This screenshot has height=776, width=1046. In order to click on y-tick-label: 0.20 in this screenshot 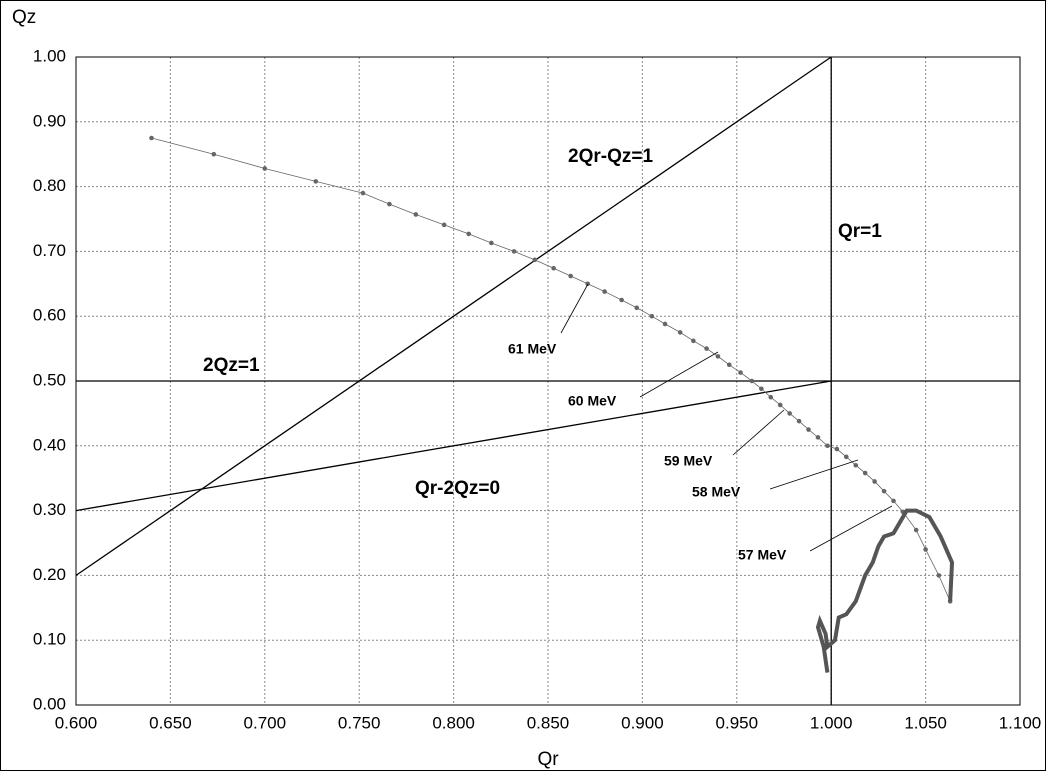, I will do `click(49, 574)`.